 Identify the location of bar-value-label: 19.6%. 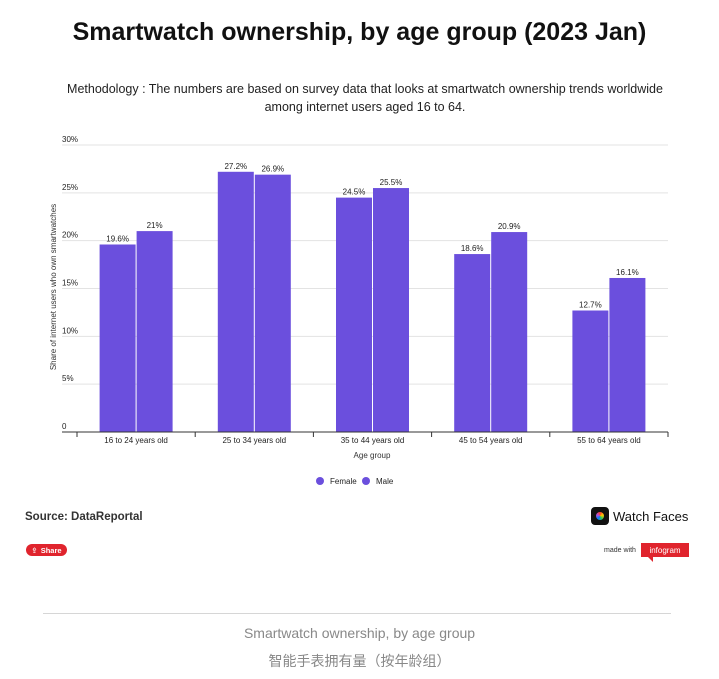
(117, 238).